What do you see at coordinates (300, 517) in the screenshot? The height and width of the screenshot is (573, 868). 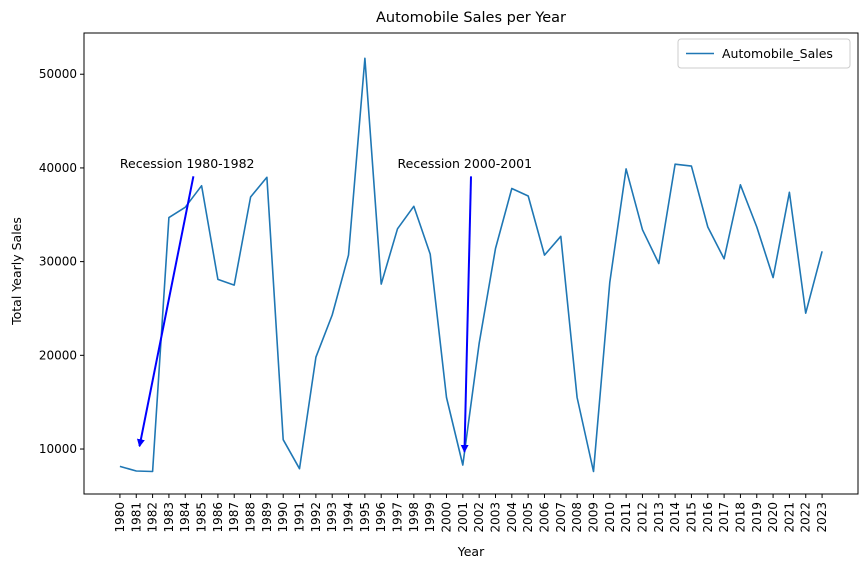 I see `x-tick-label: 1991` at bounding box center [300, 517].